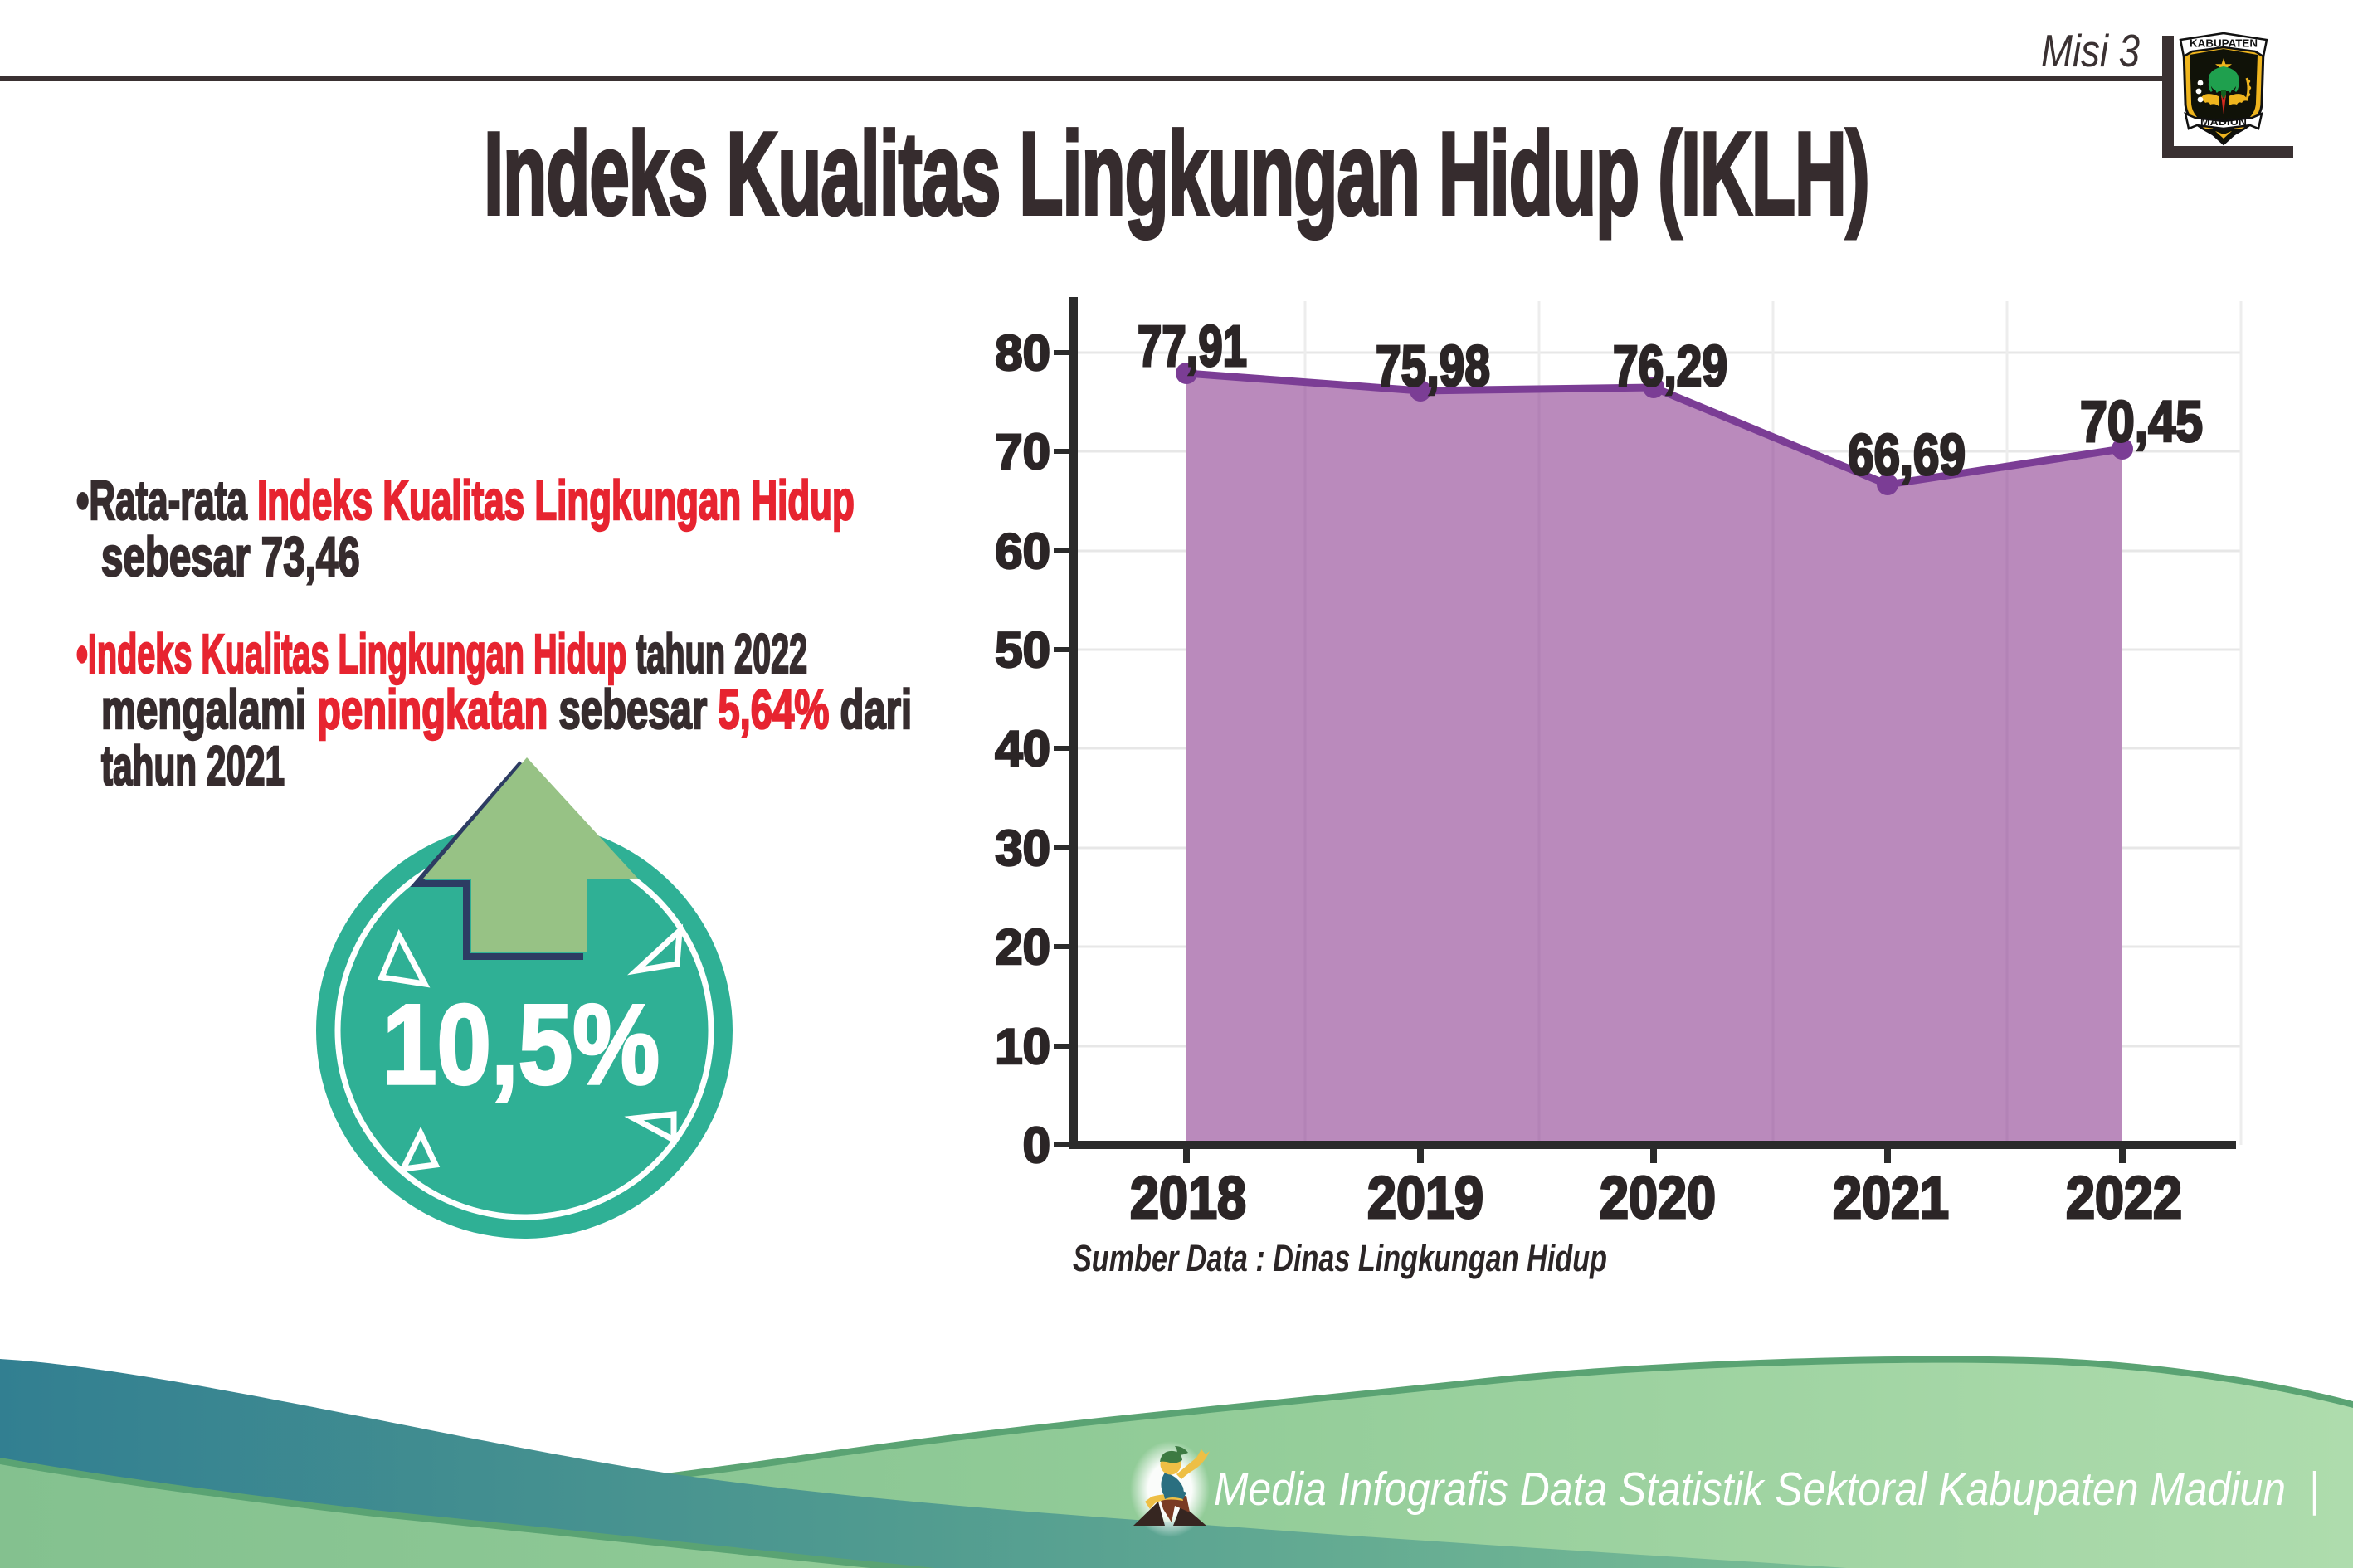 This screenshot has width=2353, height=1568. What do you see at coordinates (1022, 848) in the screenshot?
I see `svg-text: 30` at bounding box center [1022, 848].